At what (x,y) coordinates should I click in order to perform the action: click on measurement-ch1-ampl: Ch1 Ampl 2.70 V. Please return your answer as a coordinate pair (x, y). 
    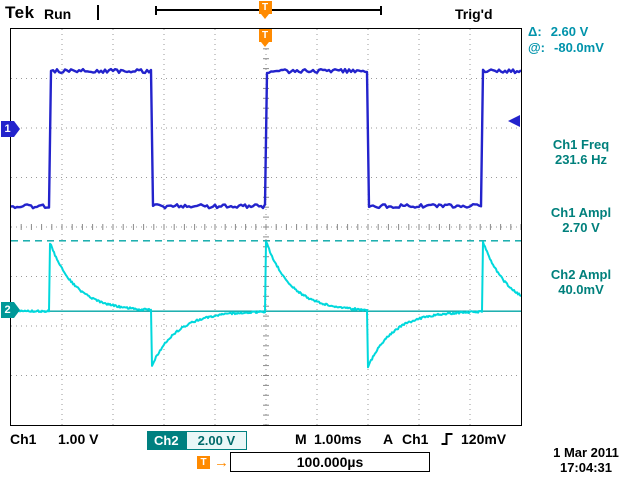
    Looking at the image, I should click on (581, 220).